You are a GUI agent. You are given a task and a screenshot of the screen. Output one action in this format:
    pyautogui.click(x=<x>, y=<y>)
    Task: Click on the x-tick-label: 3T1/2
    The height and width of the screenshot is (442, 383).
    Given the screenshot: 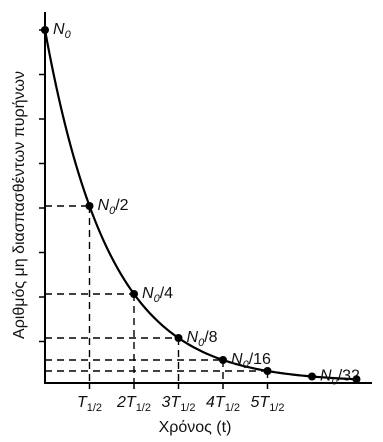 What is the action you would take?
    pyautogui.click(x=179, y=404)
    